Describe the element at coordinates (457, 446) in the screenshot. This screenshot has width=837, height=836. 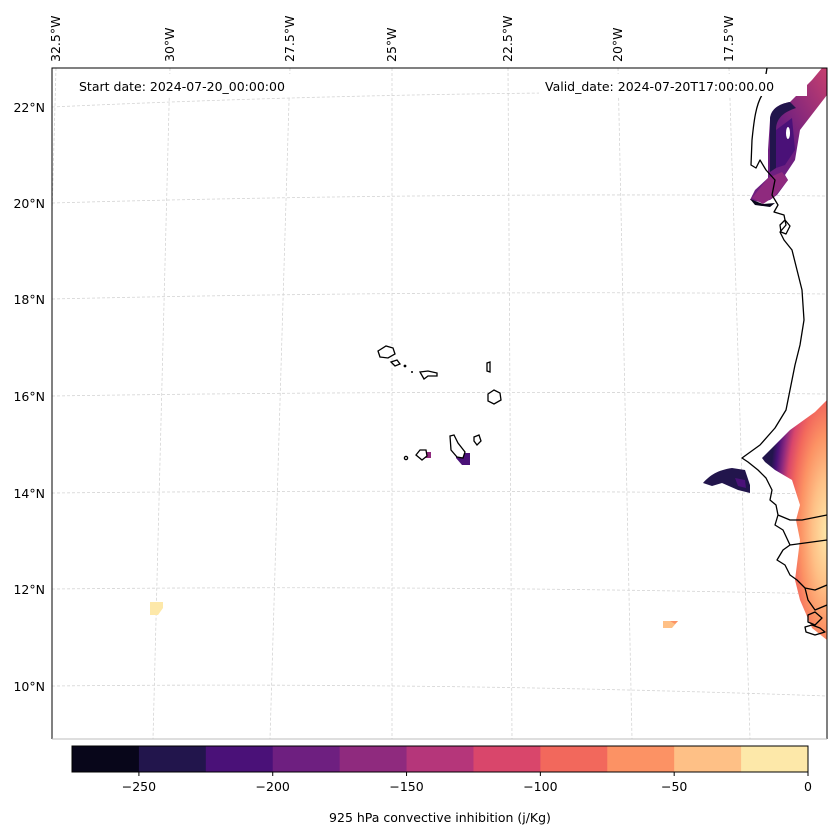
I see `island-santiago` at that location.